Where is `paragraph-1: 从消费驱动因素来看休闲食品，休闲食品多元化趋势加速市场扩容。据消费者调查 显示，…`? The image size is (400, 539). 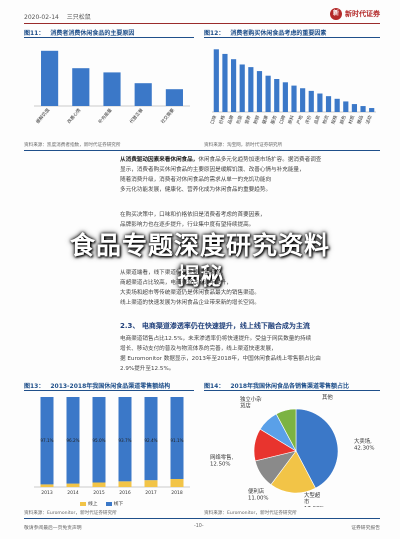
paragraph-1: 从消费驱动因素来看休闲食品，休闲食品多元化趋势加速市场扩容。据消费者调查 显示，… is located at coordinates (221, 175).